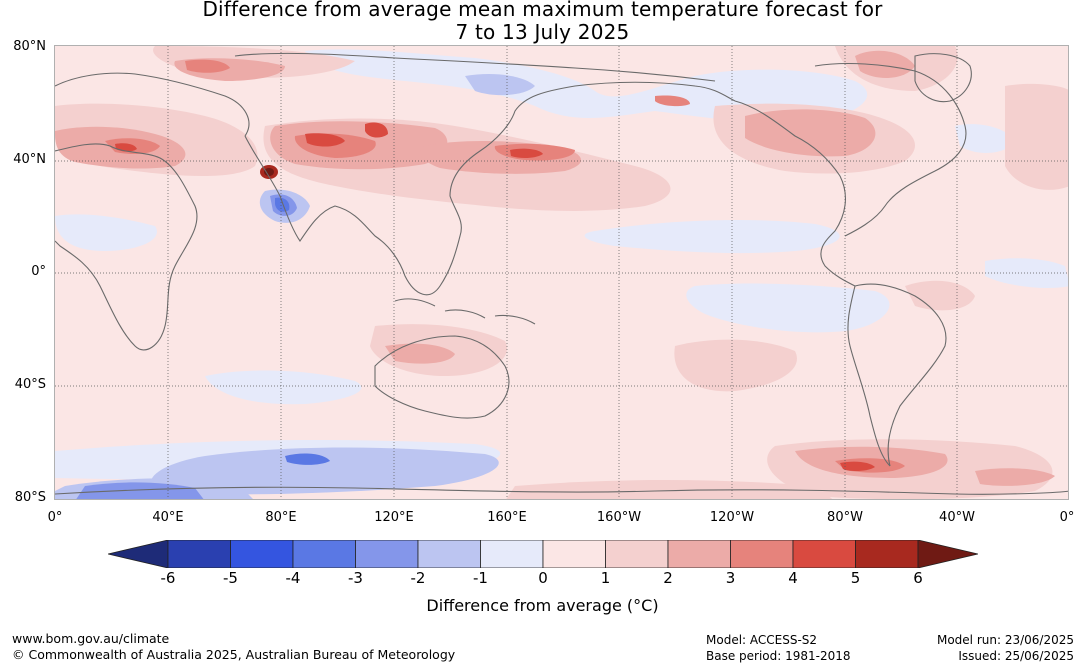 The image size is (1085, 667). Describe the element at coordinates (30, 384) in the screenshot. I see `lat-label-40s: 40°S` at that location.